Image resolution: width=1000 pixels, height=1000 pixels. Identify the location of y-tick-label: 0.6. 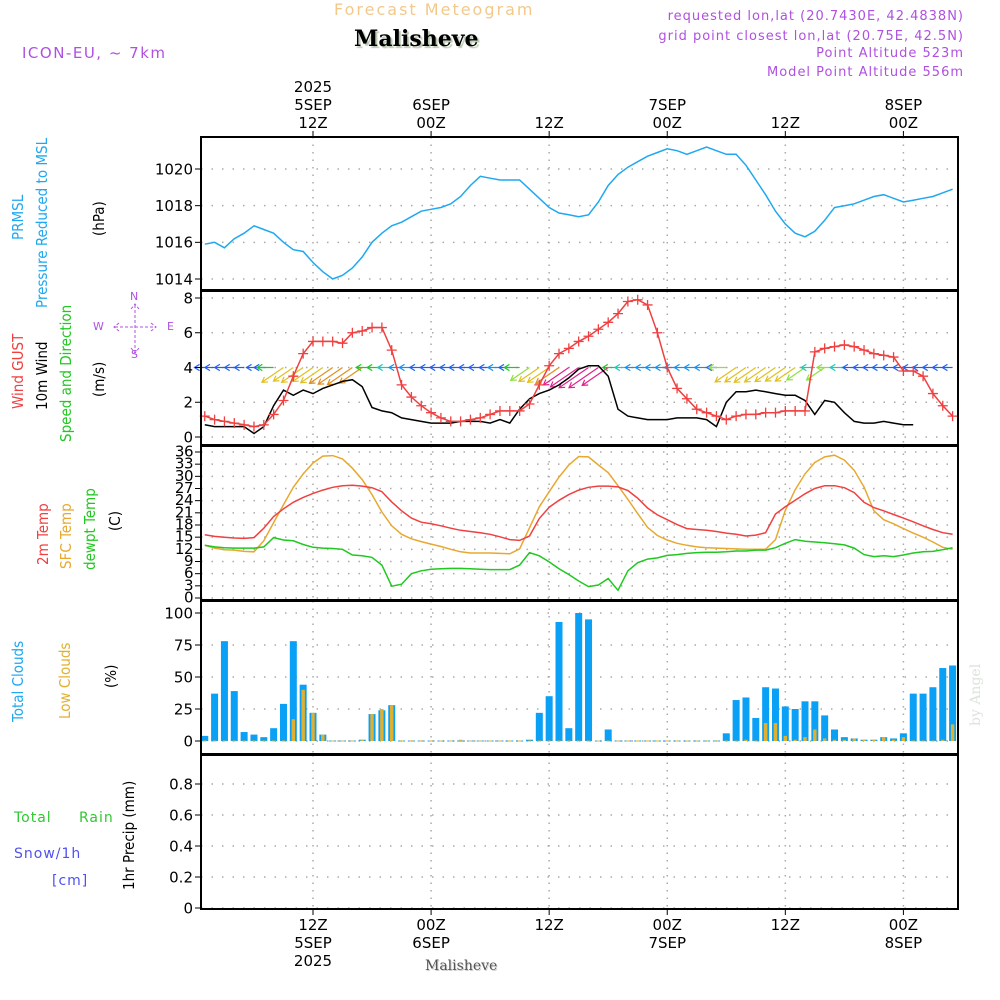
(181, 815).